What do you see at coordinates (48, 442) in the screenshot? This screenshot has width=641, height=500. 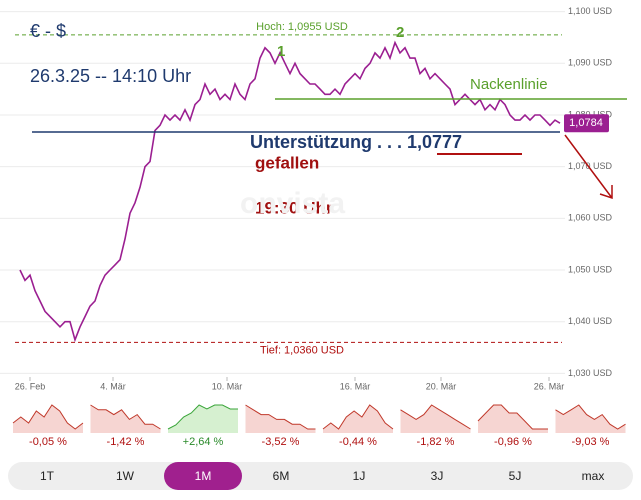 I see `tile-change: -0,05 %` at bounding box center [48, 442].